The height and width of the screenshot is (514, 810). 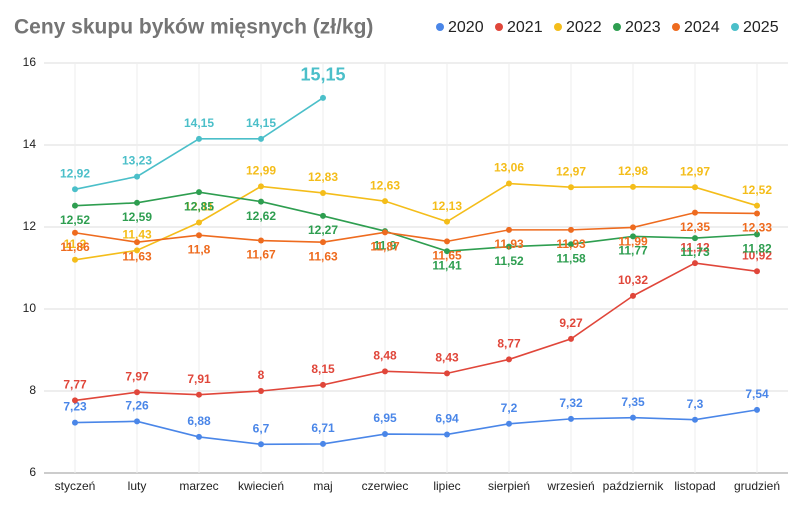 I want to click on legend-label: 2020, so click(x=466, y=27).